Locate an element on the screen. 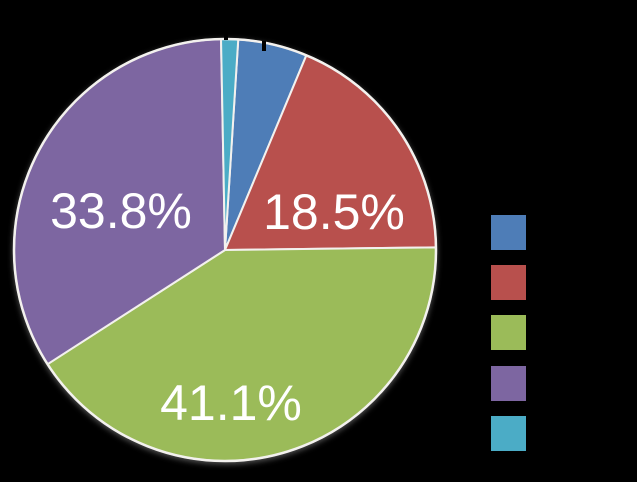  pie-label-green: 41.1% is located at coordinates (231, 403).